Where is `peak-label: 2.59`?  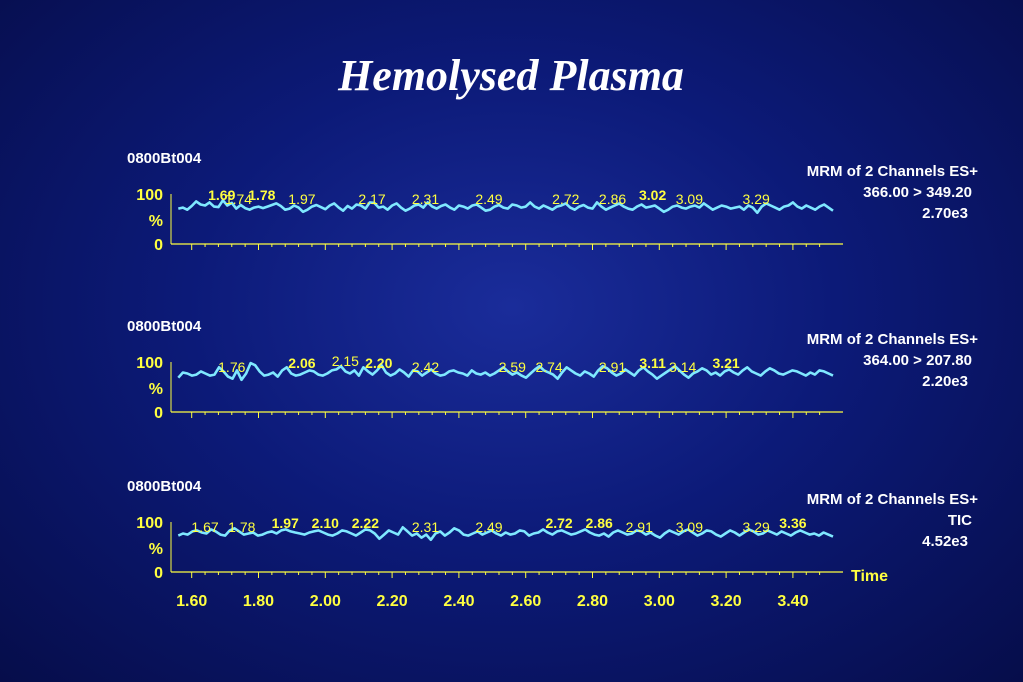
peak-label: 2.59 is located at coordinates (512, 367).